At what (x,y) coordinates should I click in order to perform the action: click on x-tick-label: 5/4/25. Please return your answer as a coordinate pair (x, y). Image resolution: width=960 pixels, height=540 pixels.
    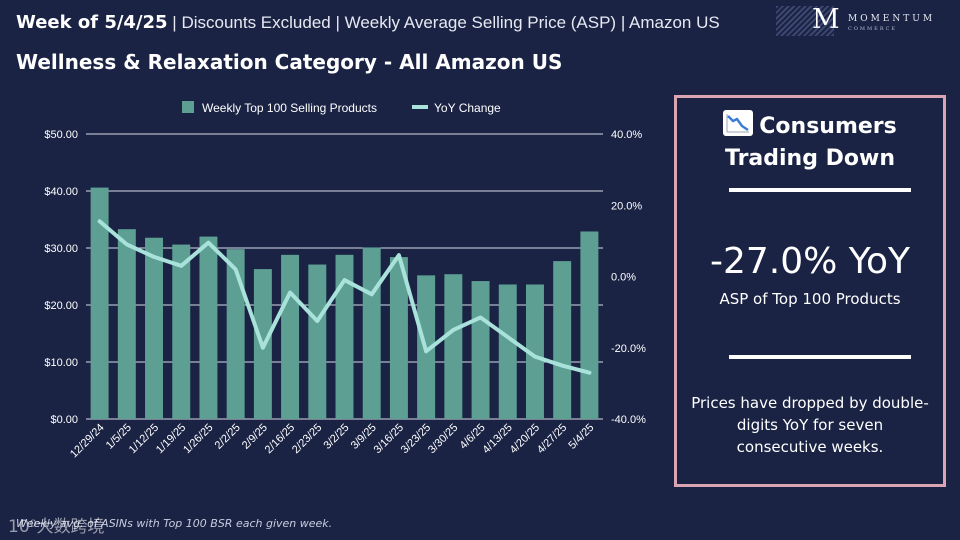
    Looking at the image, I should click on (581, 437).